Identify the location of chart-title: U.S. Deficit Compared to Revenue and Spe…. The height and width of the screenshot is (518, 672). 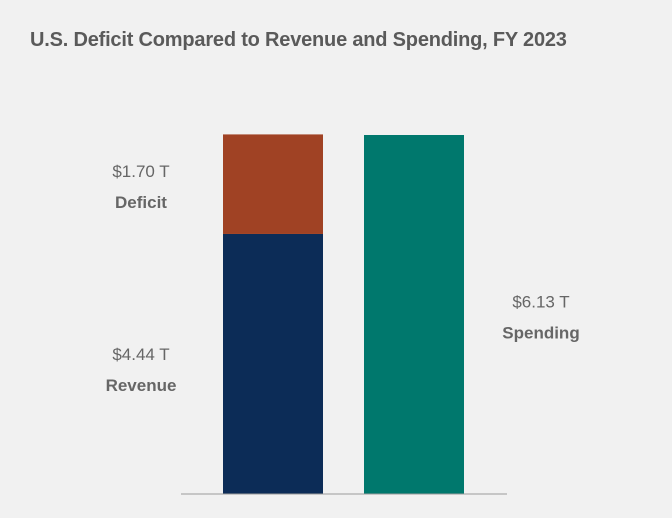
(298, 40).